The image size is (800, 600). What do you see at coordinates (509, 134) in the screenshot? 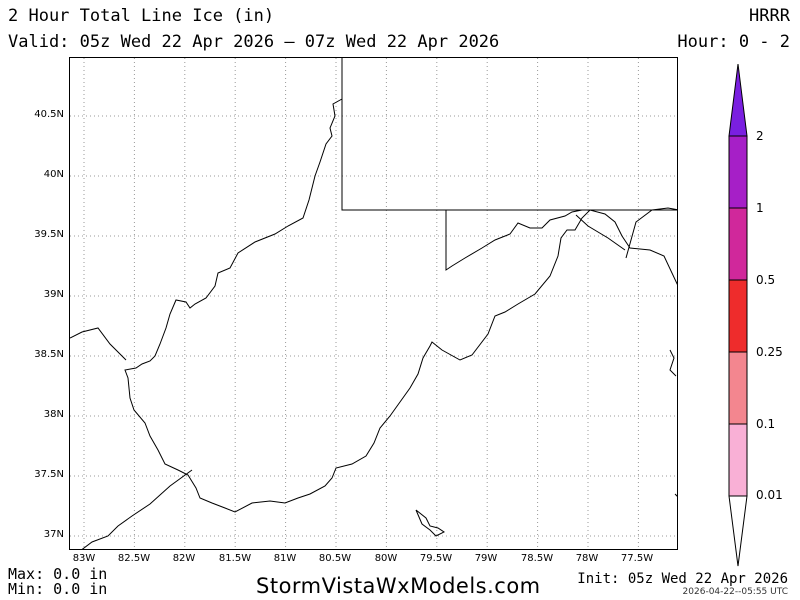
I see `mason-dixon-line` at bounding box center [509, 134].